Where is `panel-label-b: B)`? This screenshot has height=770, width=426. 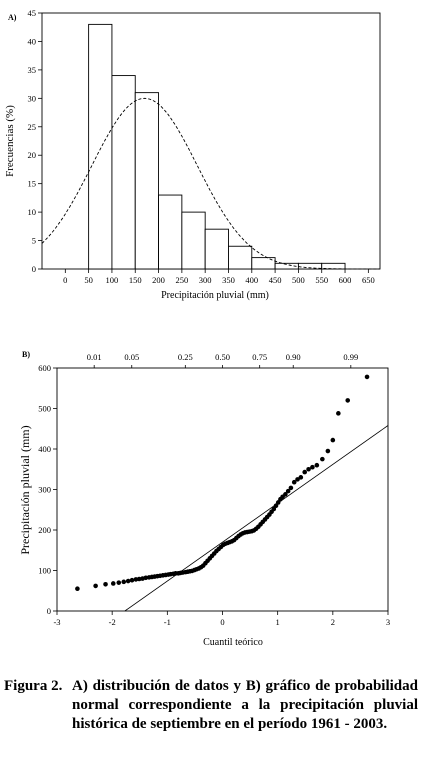
panel-label-b: B) is located at coordinates (26, 354).